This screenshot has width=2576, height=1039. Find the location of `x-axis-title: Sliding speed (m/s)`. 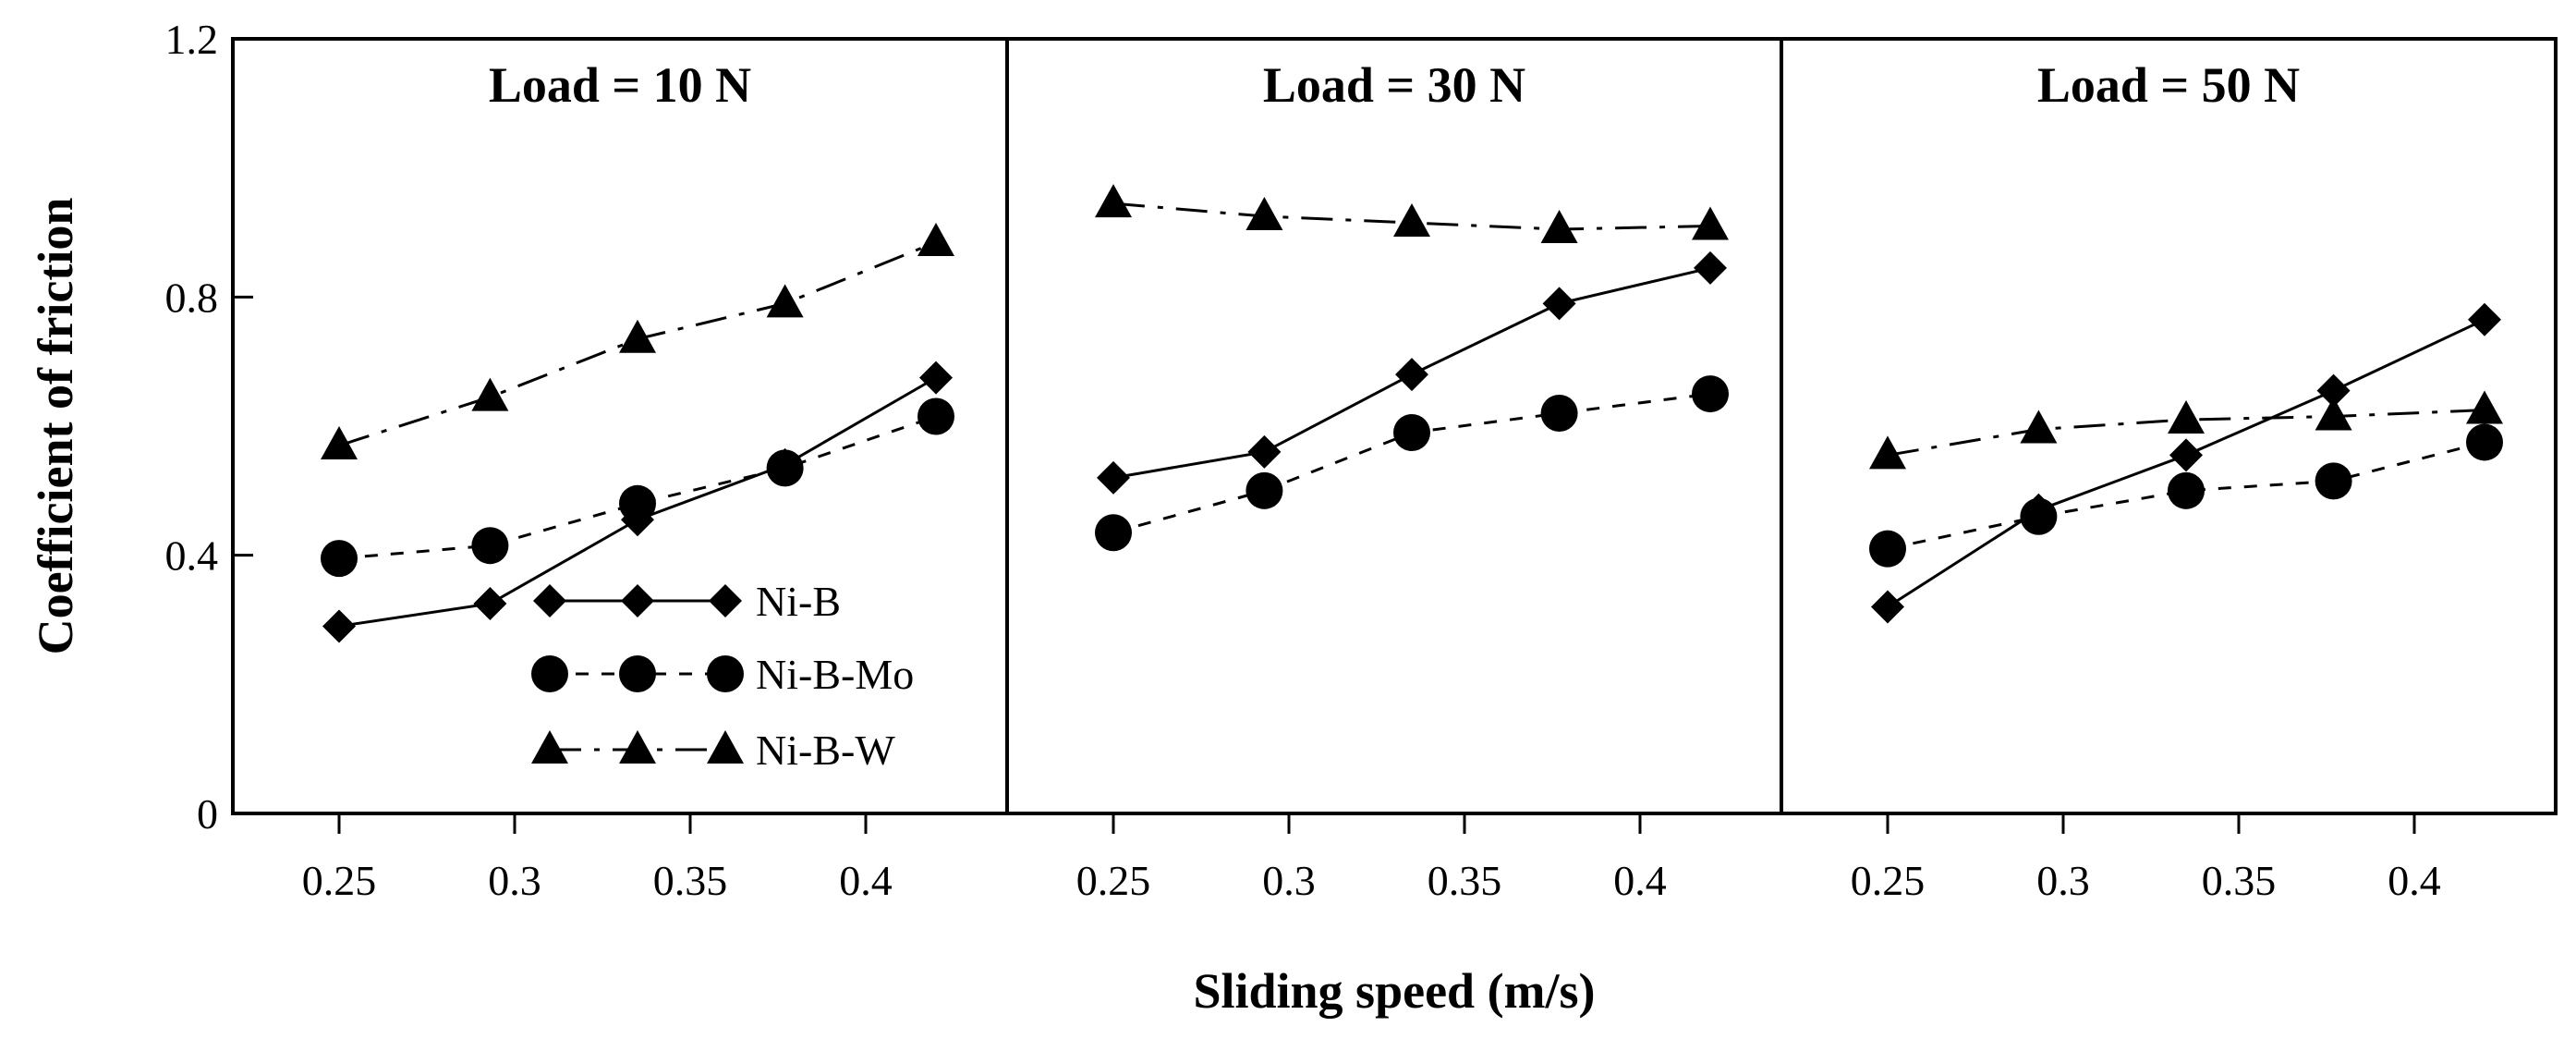

x-axis-title: Sliding speed (m/s) is located at coordinates (1394, 991).